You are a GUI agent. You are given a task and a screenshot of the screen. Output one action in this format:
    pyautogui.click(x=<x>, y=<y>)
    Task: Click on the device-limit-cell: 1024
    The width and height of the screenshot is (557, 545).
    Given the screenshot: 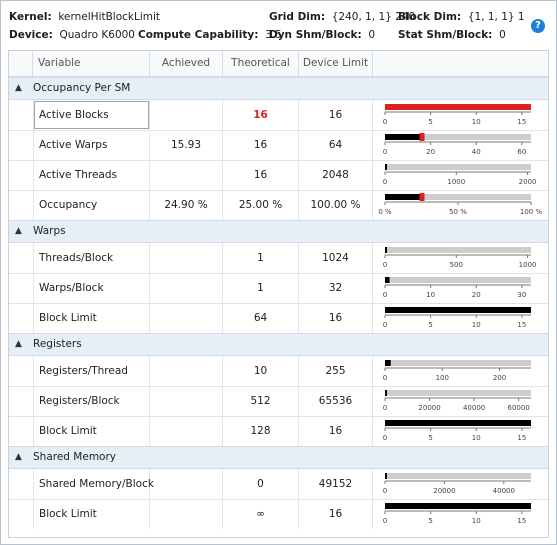 What is the action you would take?
    pyautogui.click(x=336, y=258)
    